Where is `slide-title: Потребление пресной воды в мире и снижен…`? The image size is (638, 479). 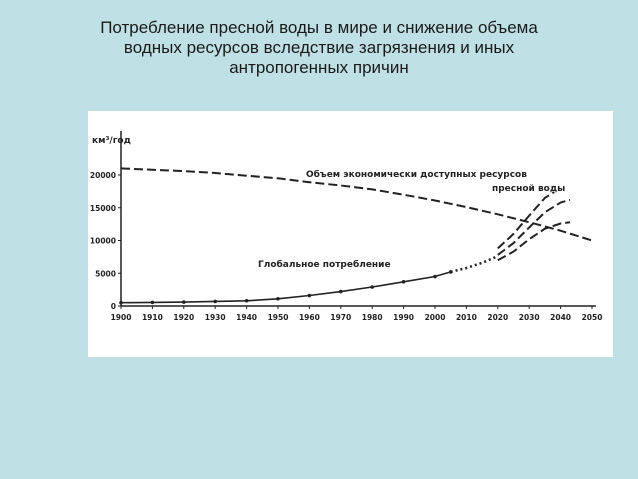
slide-title: Потребление пресной воды в мире и снижен… is located at coordinates (319, 48).